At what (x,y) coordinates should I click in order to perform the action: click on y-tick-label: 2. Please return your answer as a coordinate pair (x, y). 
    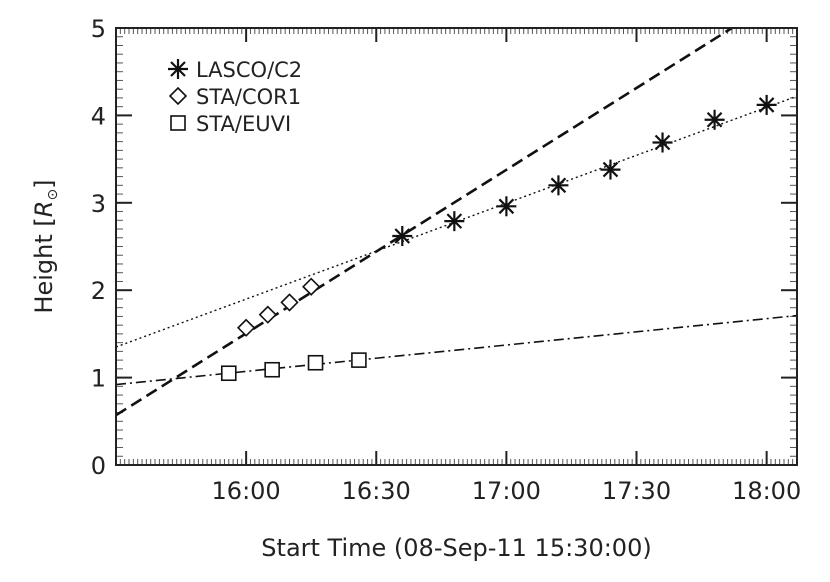
    Looking at the image, I should click on (98, 291).